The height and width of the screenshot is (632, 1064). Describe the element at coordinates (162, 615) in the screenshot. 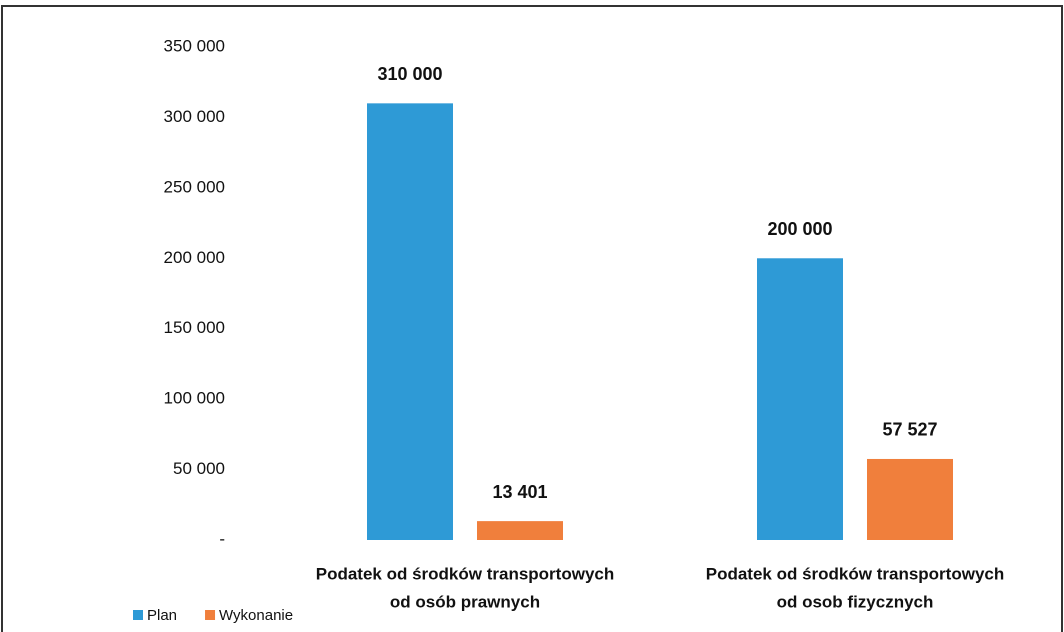

I see `legend-label: Plan` at that location.